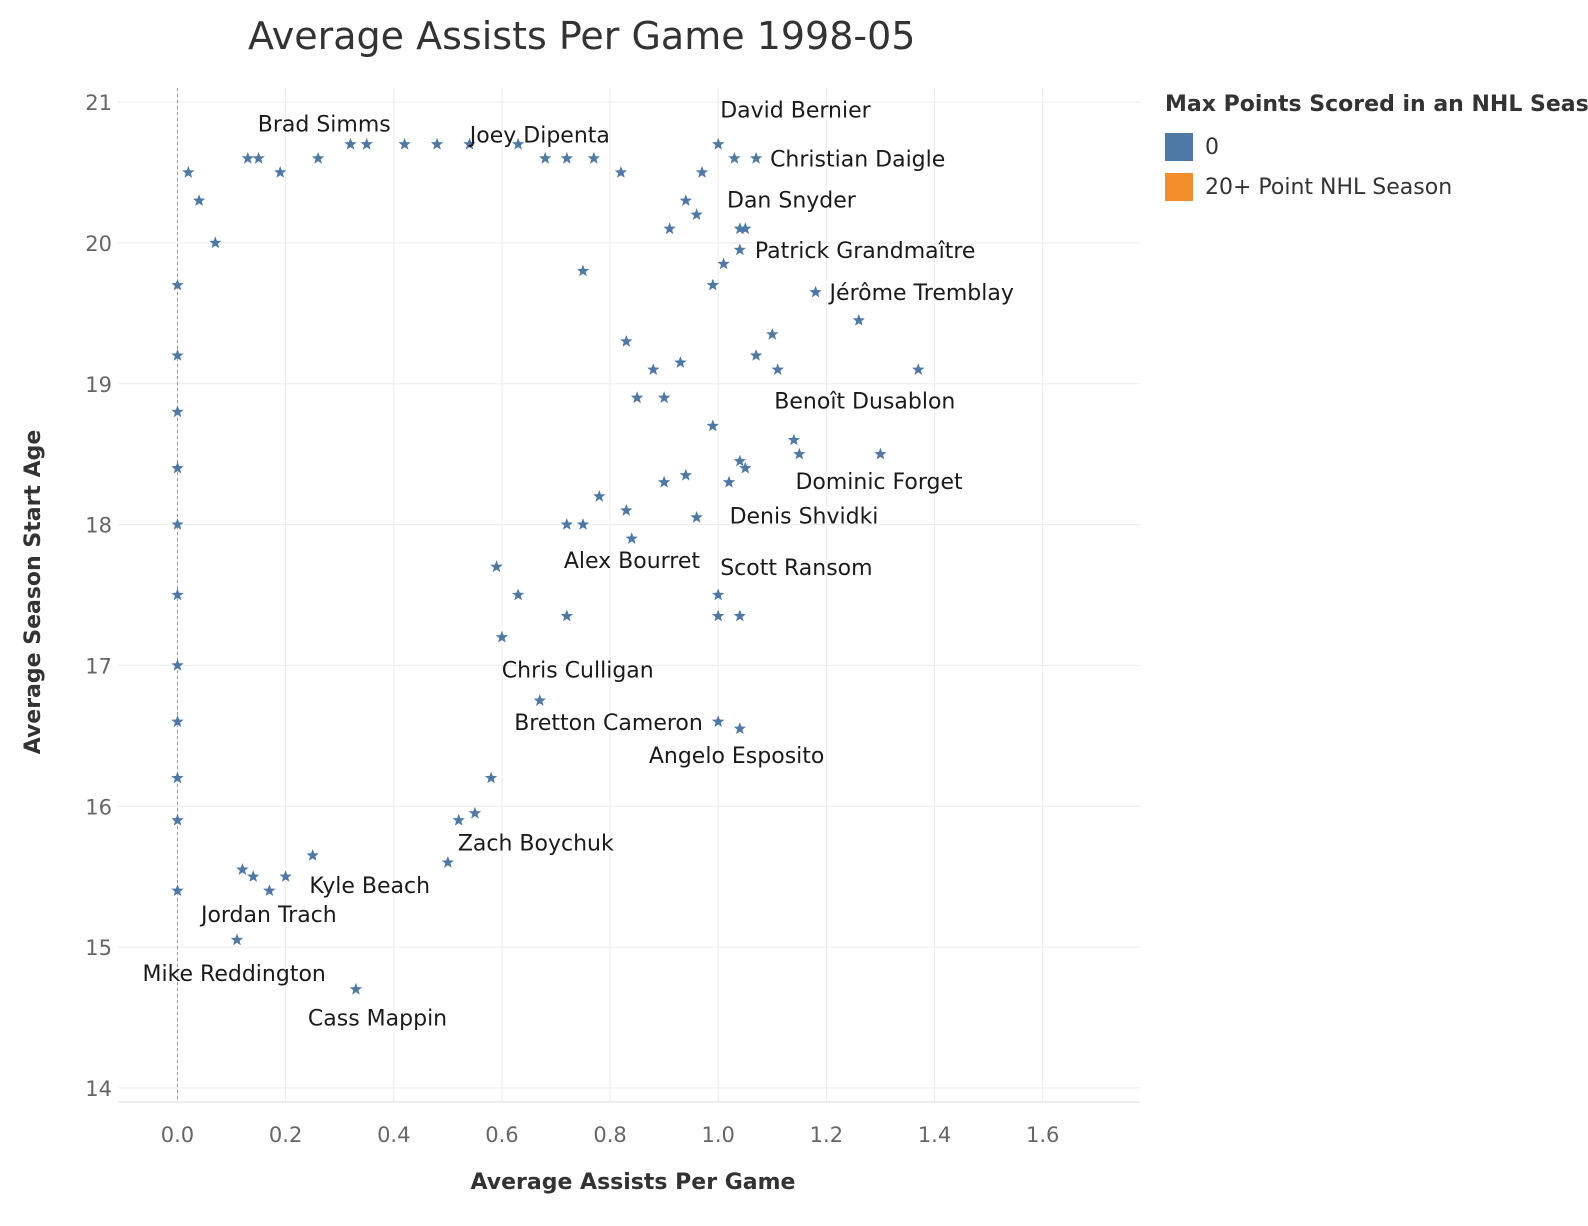 This screenshot has width=1588, height=1226. I want to click on legend-item-20-plus: 20+ Point NHL Season, so click(1376, 187).